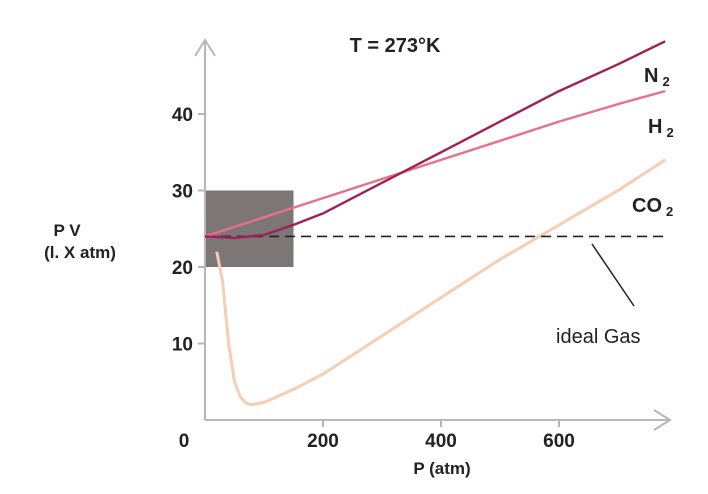  Describe the element at coordinates (441, 441) in the screenshot. I see `x-tick-label: 400` at that location.